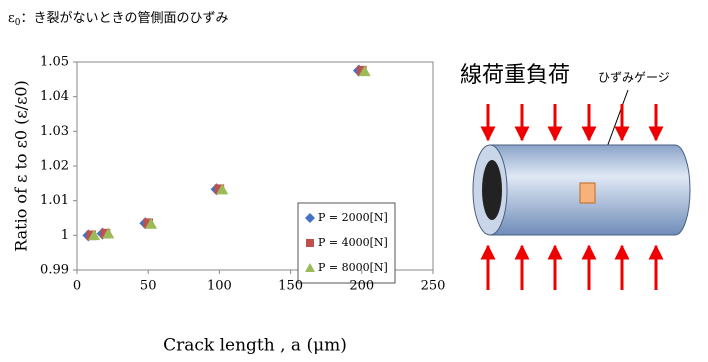 This screenshot has height=362, width=708. Describe the element at coordinates (353, 242) in the screenshot. I see `legend-label: P = 4000[N]` at that location.